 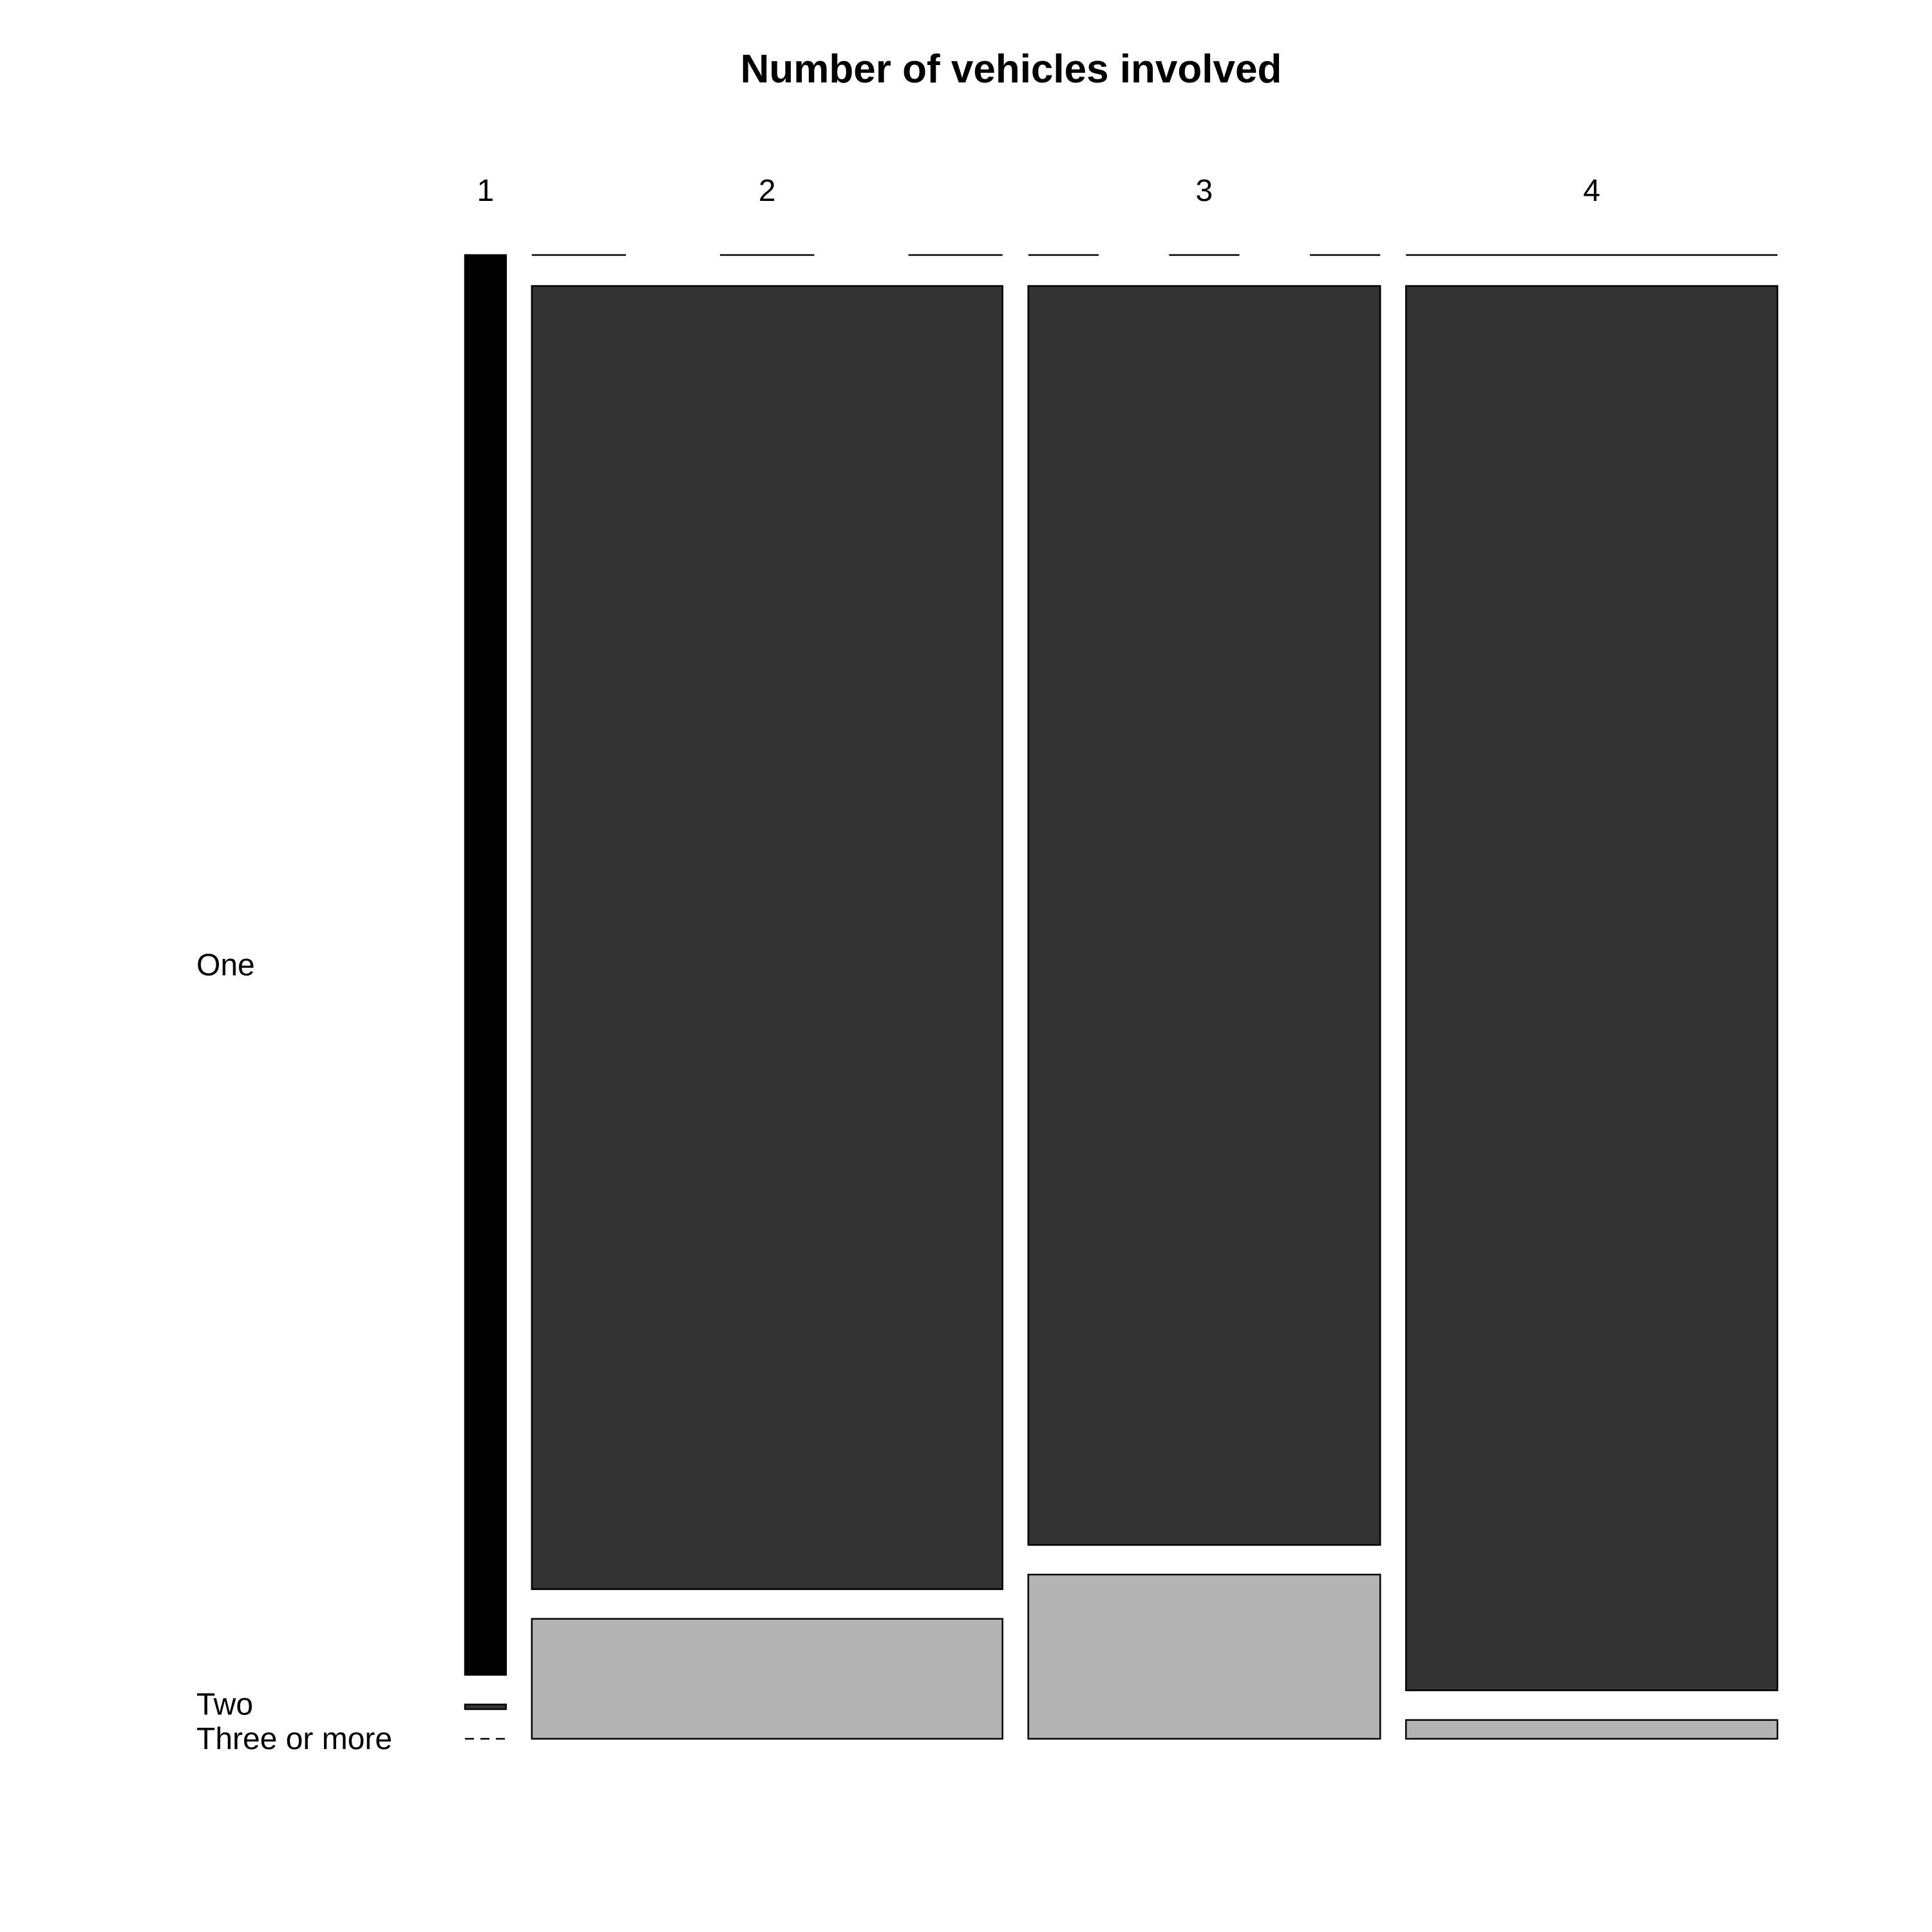 I want to click on cell-2-two-or-more, so click(x=767, y=1679).